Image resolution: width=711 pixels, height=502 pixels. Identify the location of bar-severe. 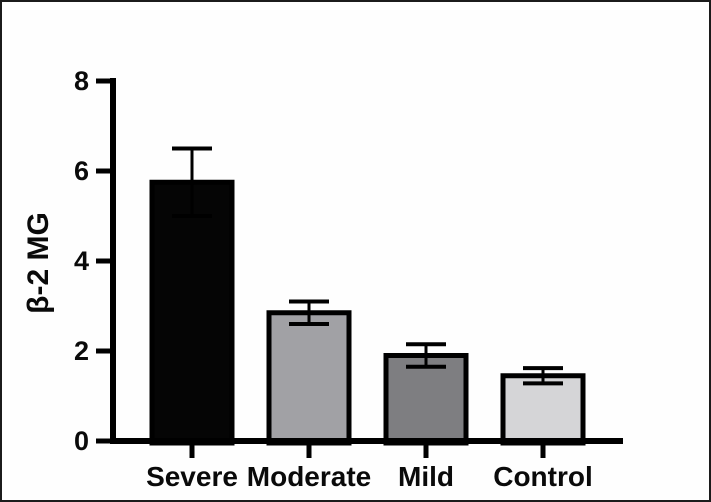
(192, 312).